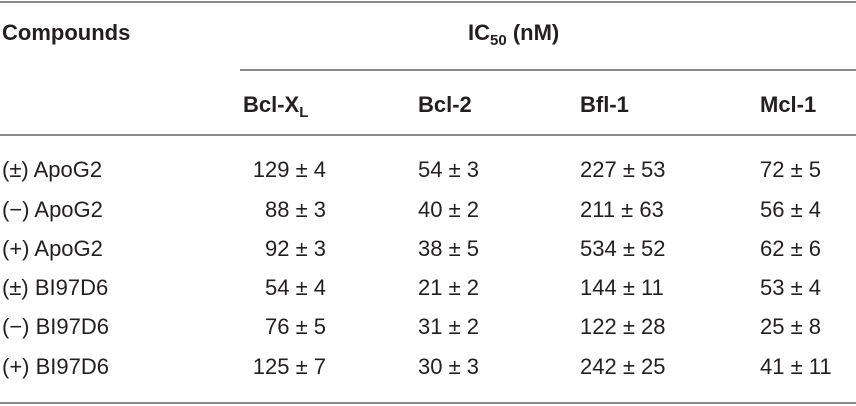 Image resolution: width=856 pixels, height=406 pixels. Describe the element at coordinates (622, 287) in the screenshot. I see `value-cell: 144 ± 11` at that location.